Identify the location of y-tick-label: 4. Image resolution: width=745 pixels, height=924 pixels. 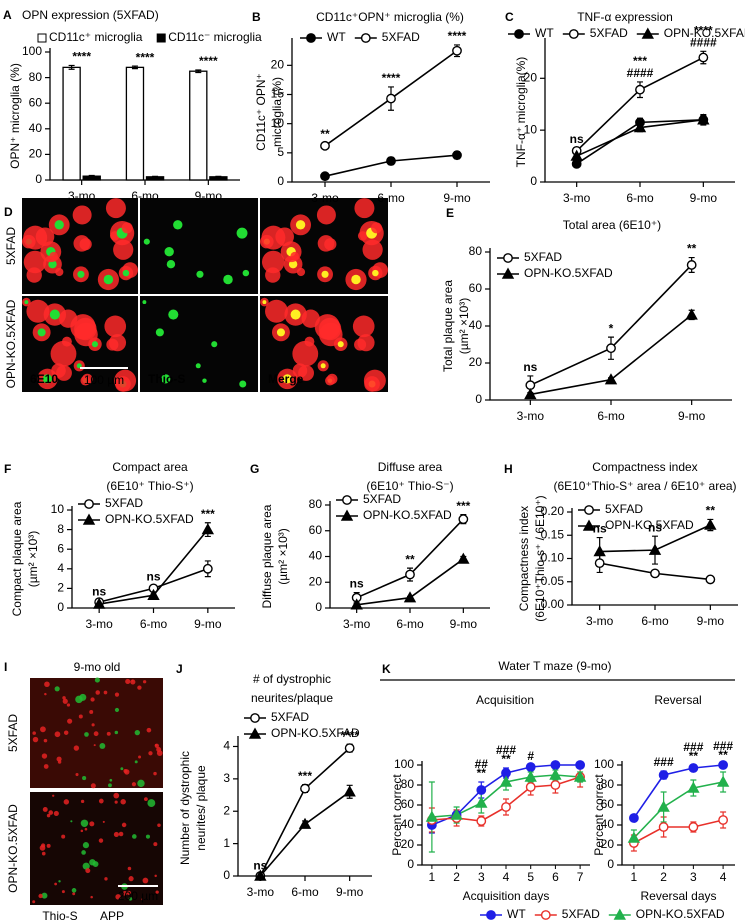
(226, 746).